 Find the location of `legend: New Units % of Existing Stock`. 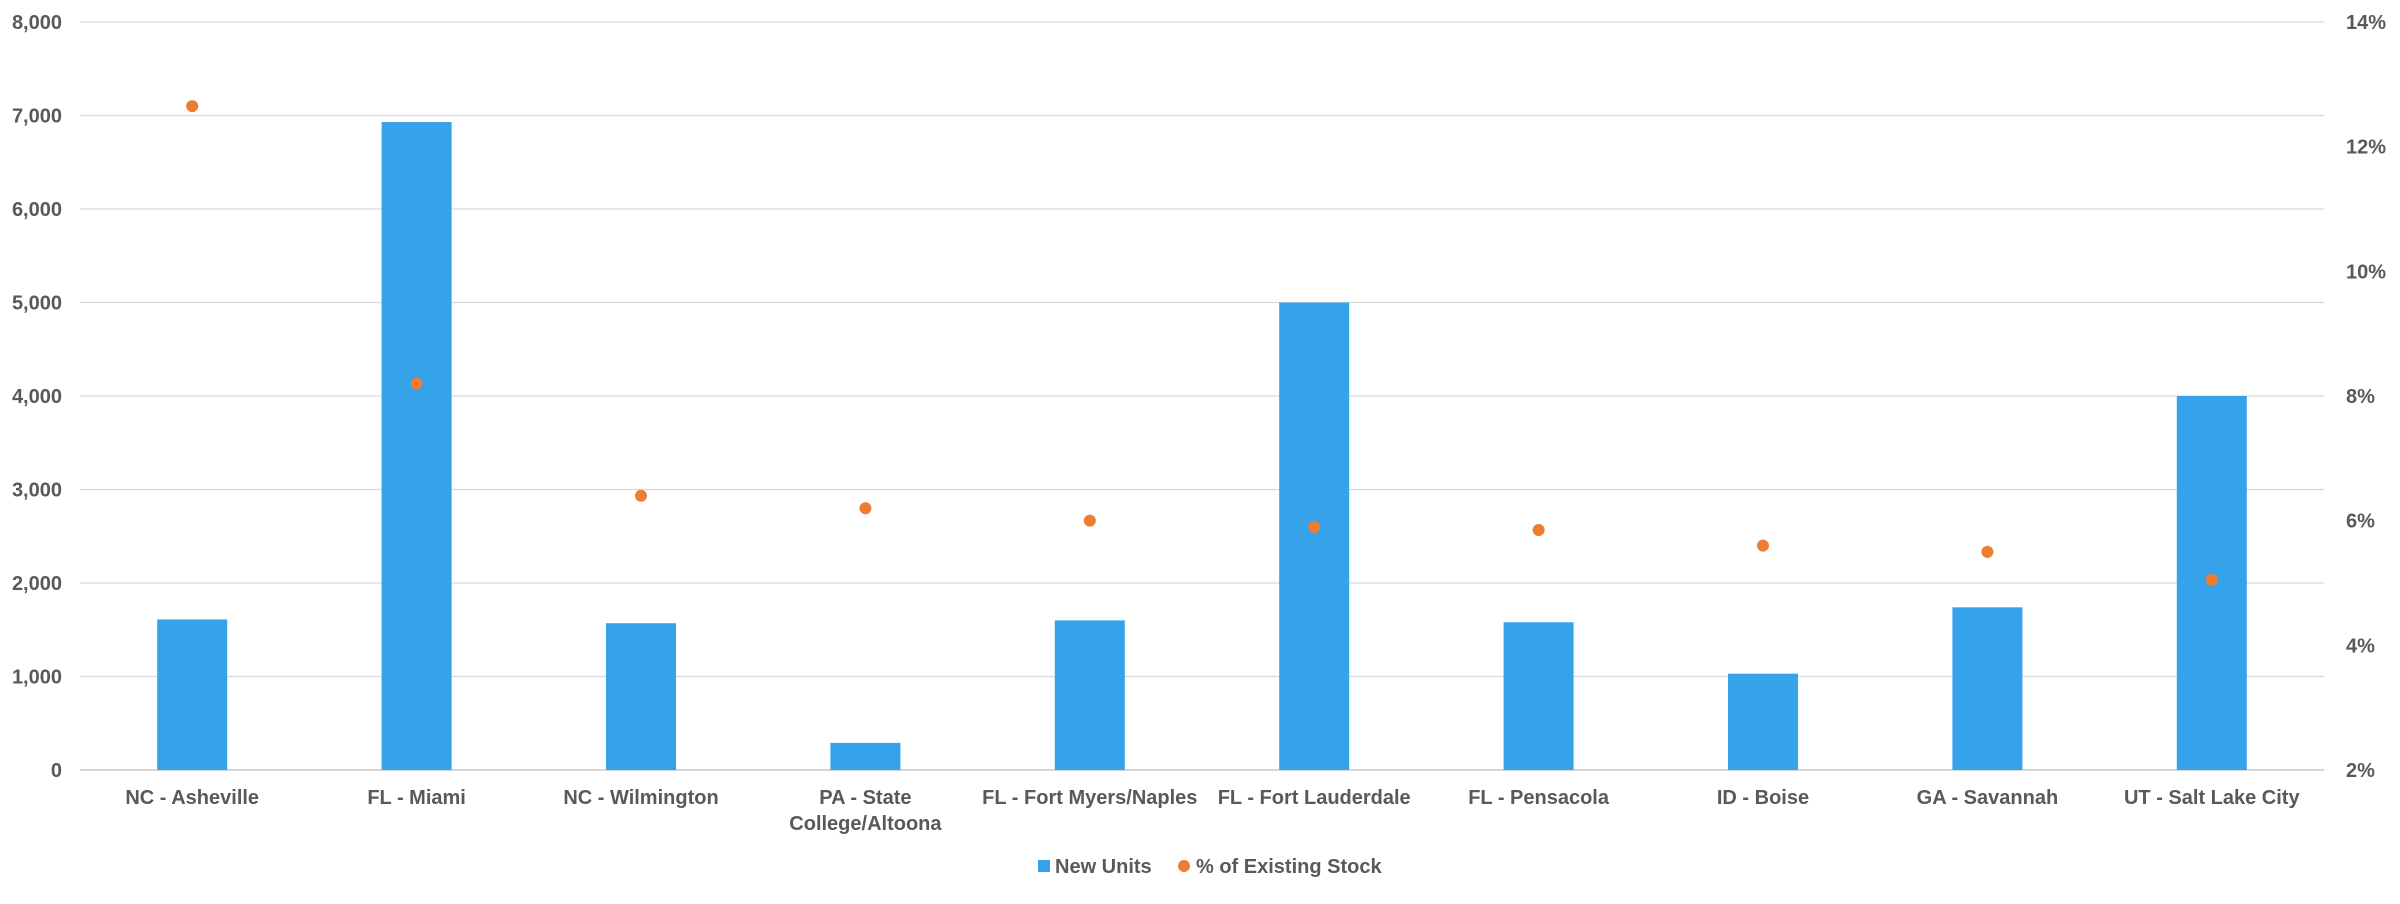

legend: New Units % of Existing Stock is located at coordinates (1210, 867).